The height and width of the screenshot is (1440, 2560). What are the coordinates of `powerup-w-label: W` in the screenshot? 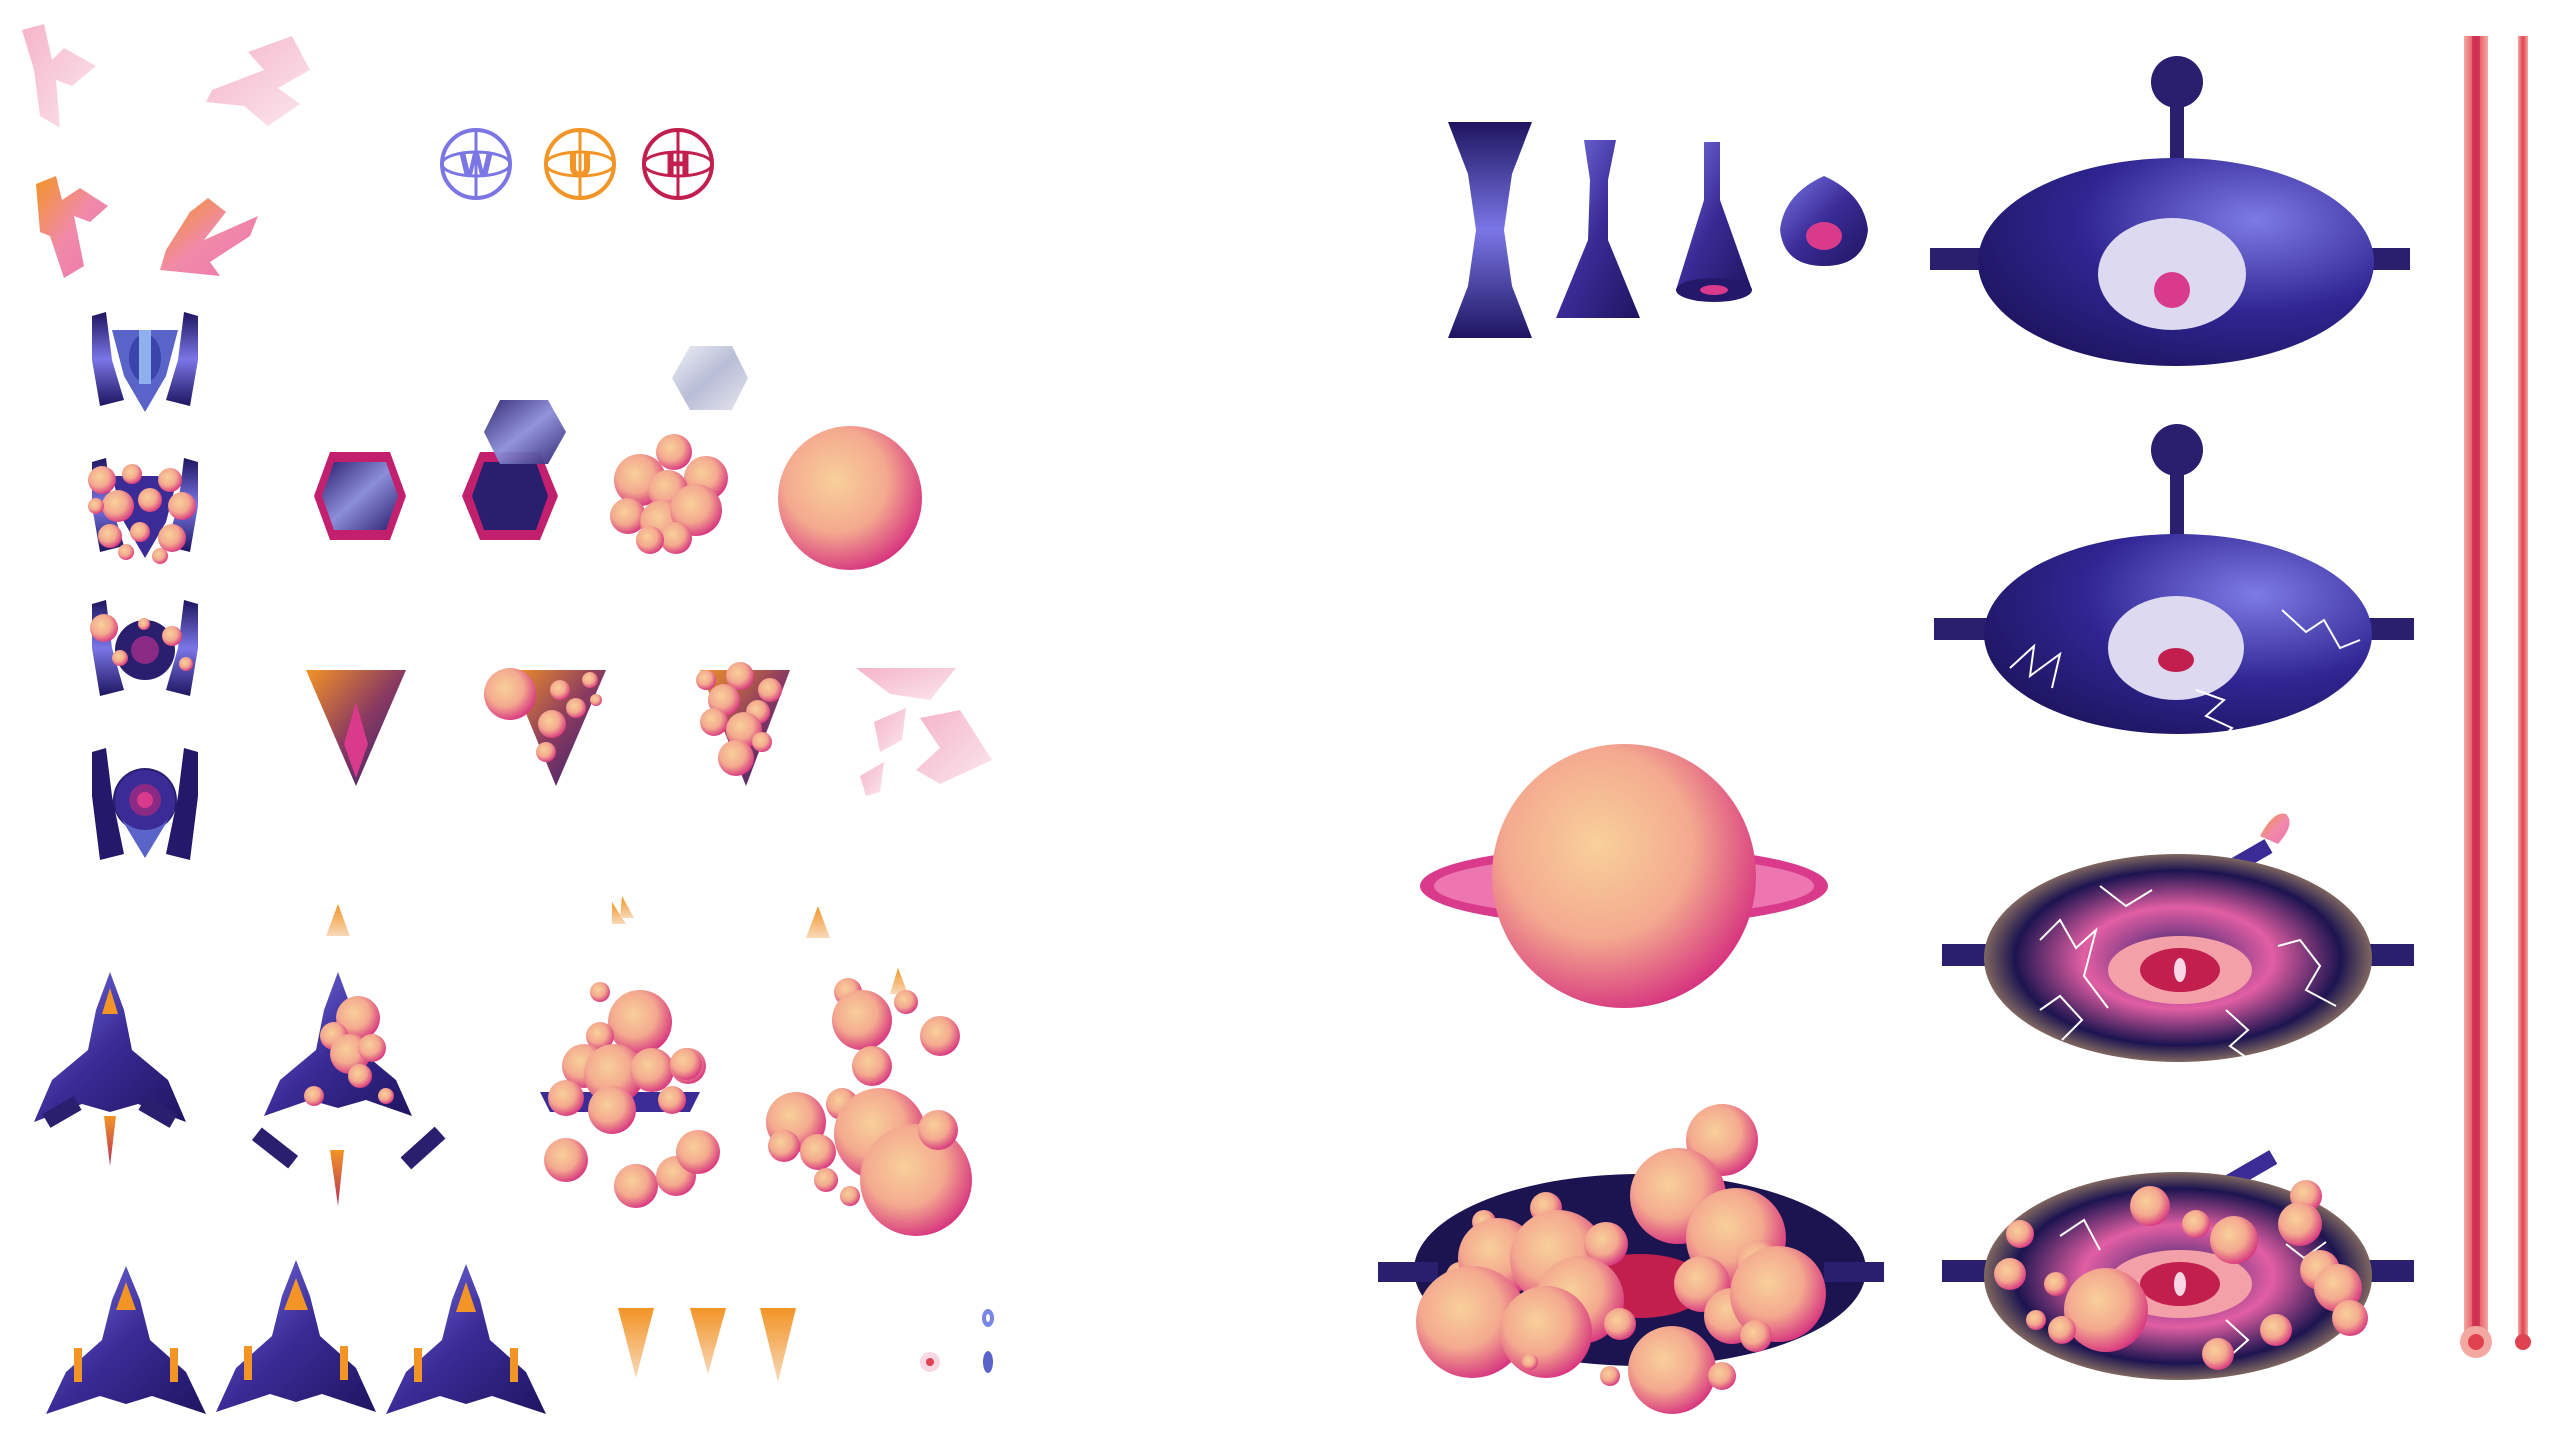 It's located at (475, 165).